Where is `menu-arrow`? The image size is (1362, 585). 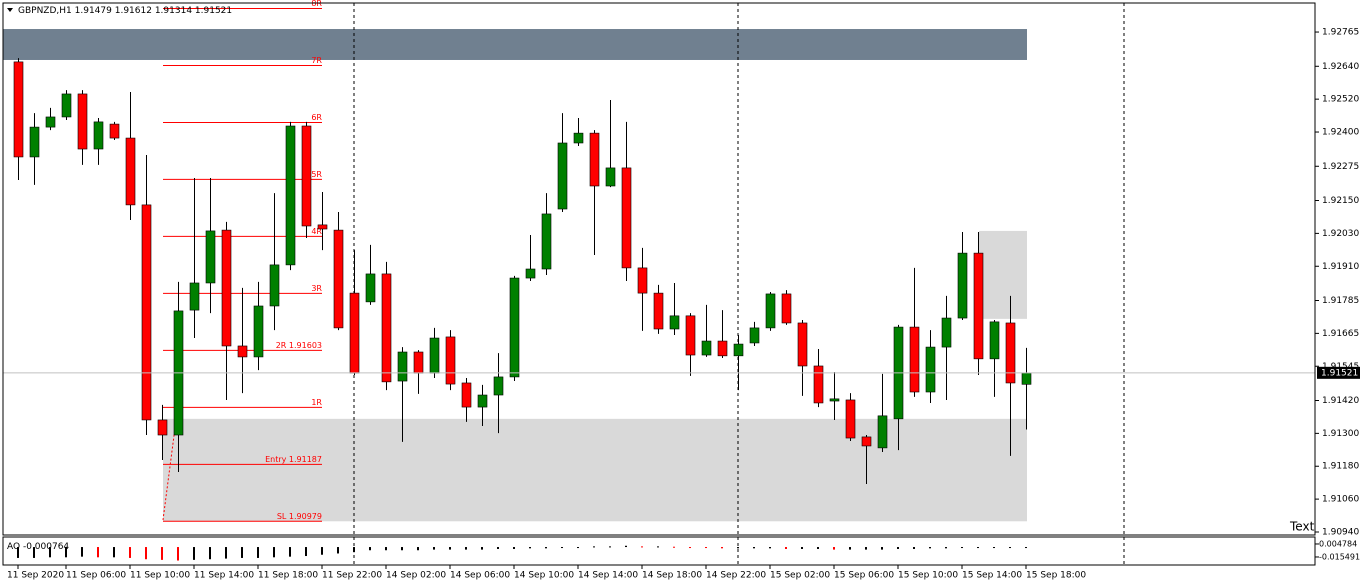
menu-arrow is located at coordinates (10, 10).